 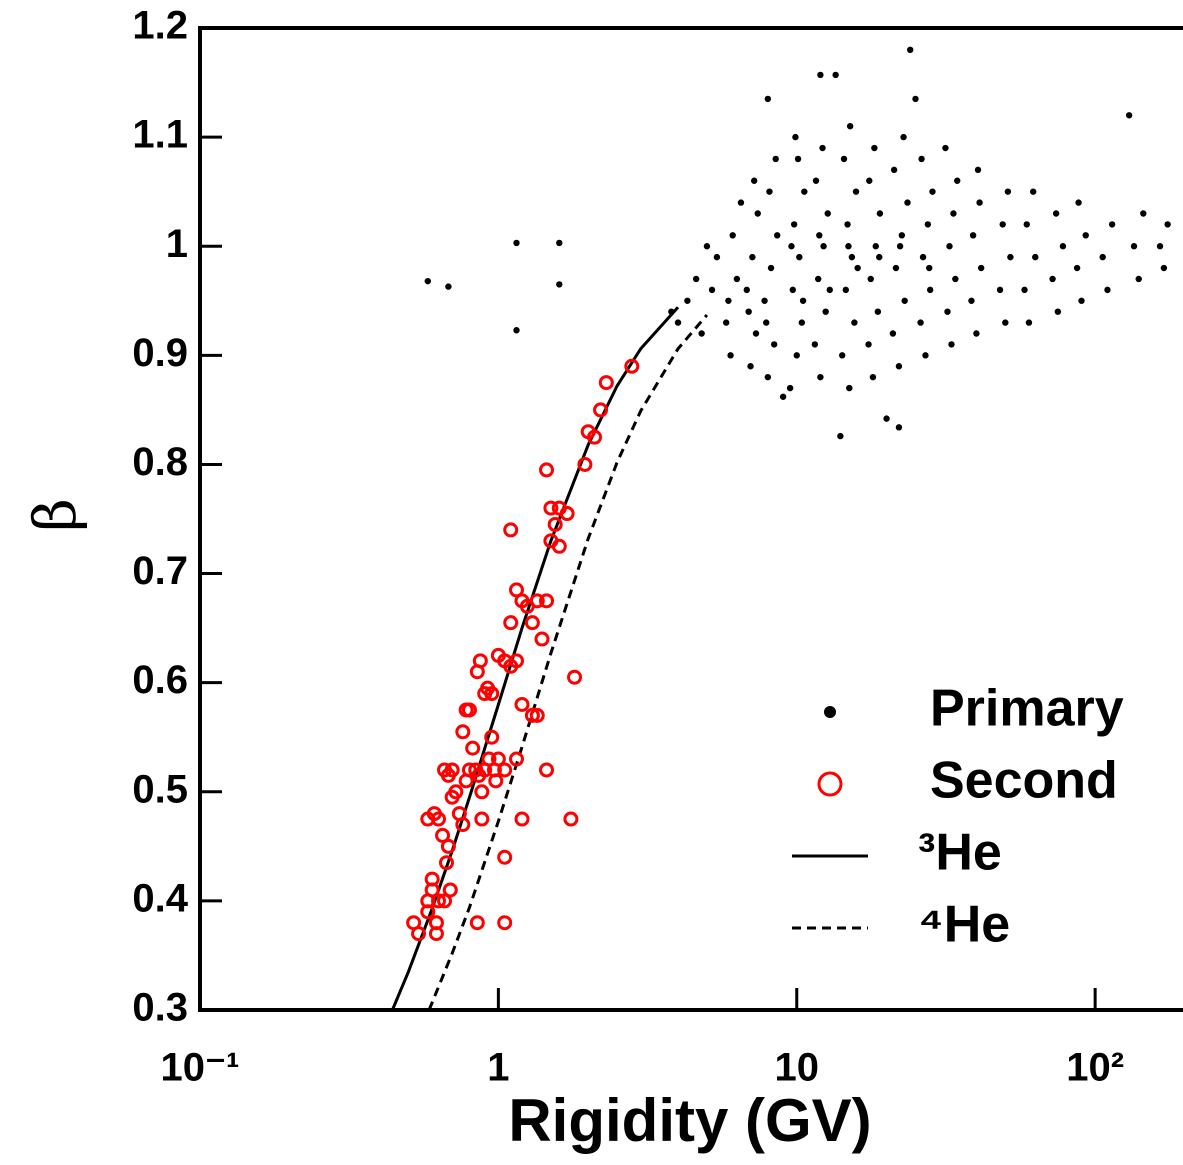 What do you see at coordinates (55, 515) in the screenshot?
I see `y-axis-title: β` at bounding box center [55, 515].